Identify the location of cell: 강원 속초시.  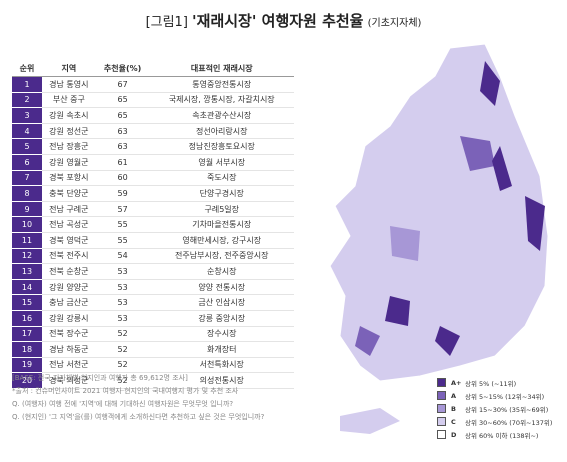
(69, 115).